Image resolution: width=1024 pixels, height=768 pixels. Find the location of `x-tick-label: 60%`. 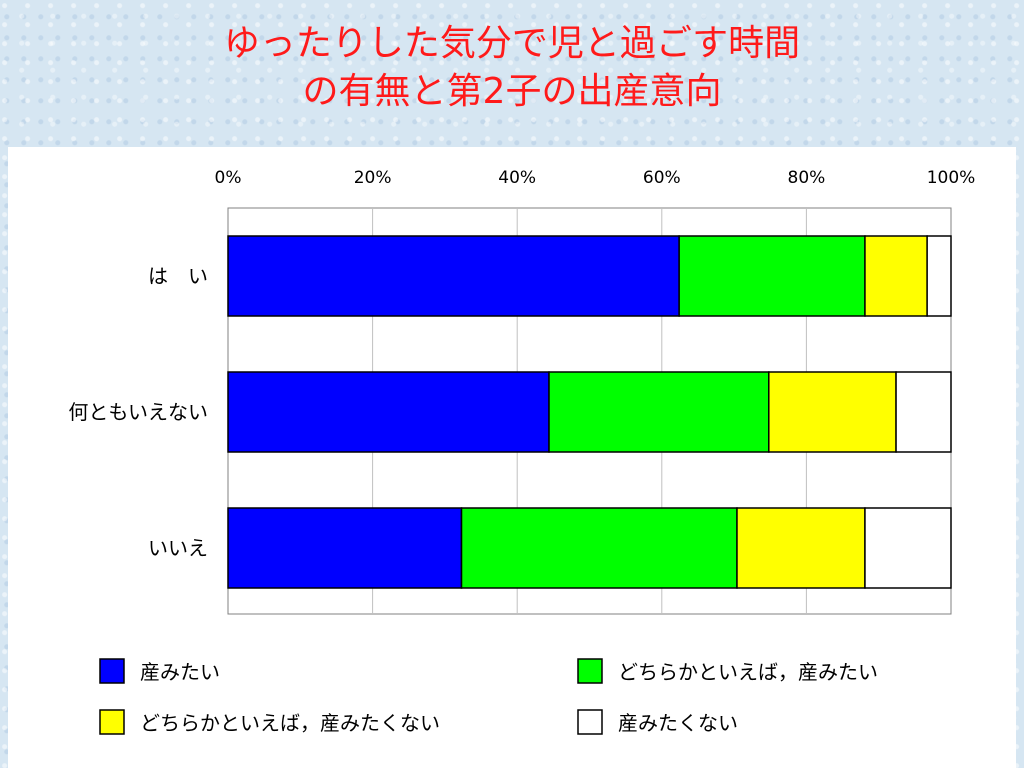

x-tick-label: 60% is located at coordinates (662, 178).